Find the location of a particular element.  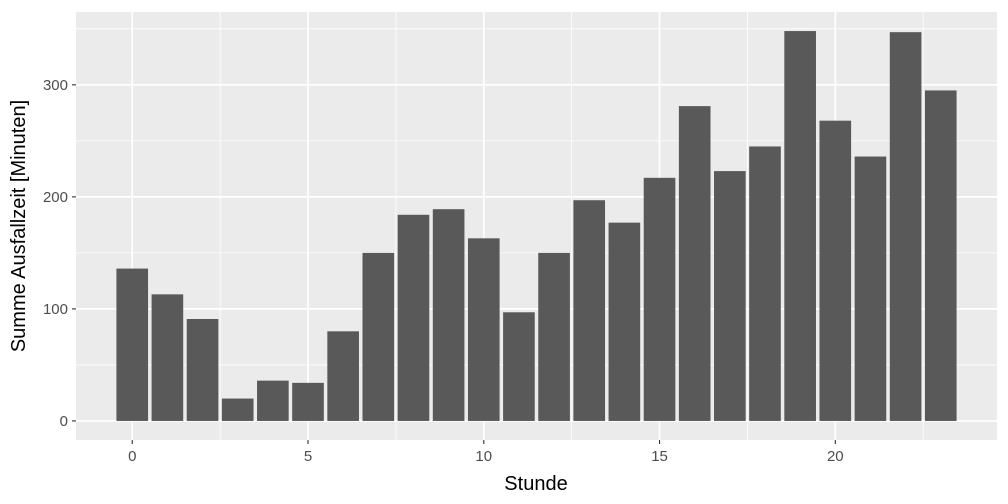

y-axis: 0 100 200 300 is located at coordinates (59, 253).